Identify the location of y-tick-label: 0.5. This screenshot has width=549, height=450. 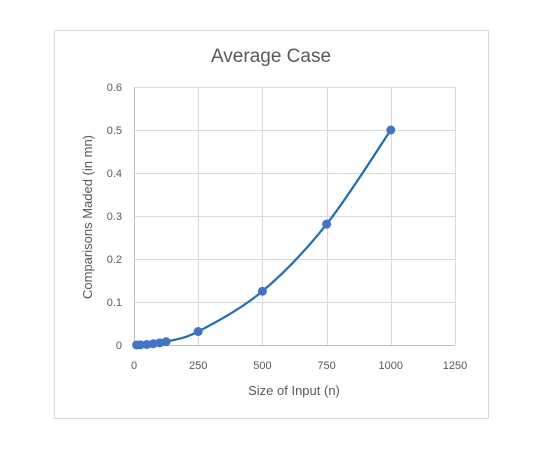
(114, 131).